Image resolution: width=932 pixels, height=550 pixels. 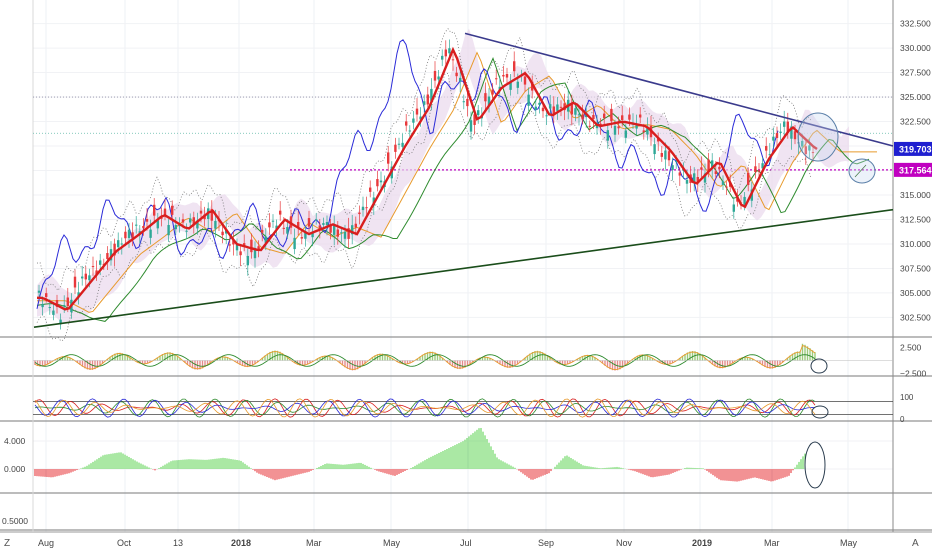 What do you see at coordinates (7, 543) in the screenshot?
I see `corner-label-left: Z` at bounding box center [7, 543].